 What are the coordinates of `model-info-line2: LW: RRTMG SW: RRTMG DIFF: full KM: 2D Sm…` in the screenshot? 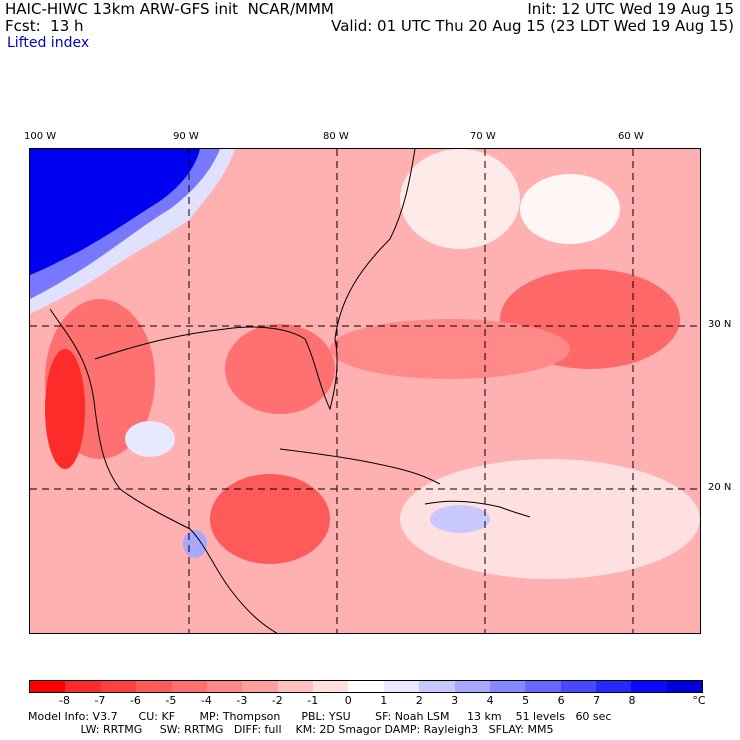 It's located at (291, 729).